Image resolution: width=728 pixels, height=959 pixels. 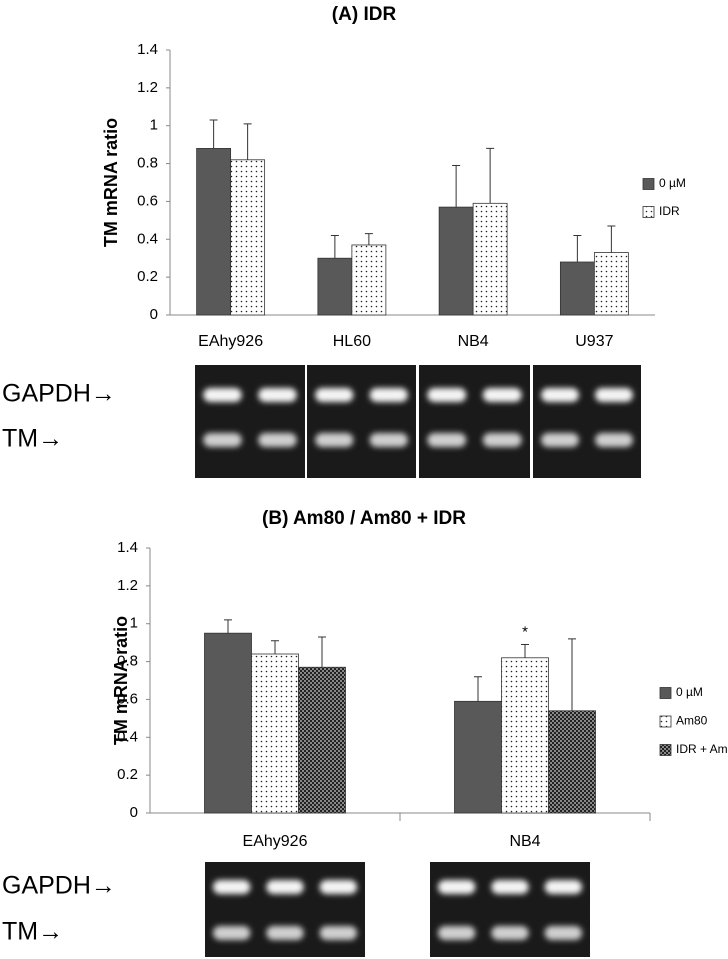 What do you see at coordinates (364, 518) in the screenshot?
I see `chart-title: (B) Am80 / Am80 + IDR` at bounding box center [364, 518].